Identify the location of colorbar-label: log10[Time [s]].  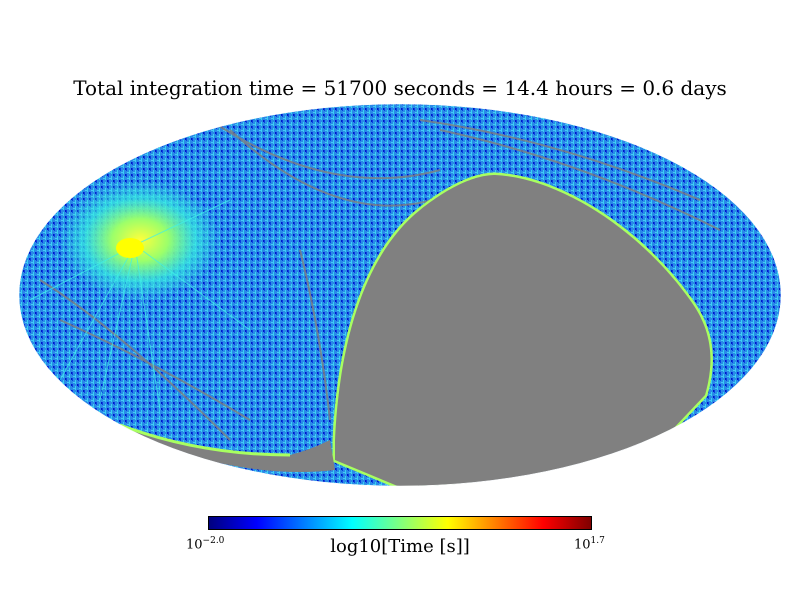
(400, 546).